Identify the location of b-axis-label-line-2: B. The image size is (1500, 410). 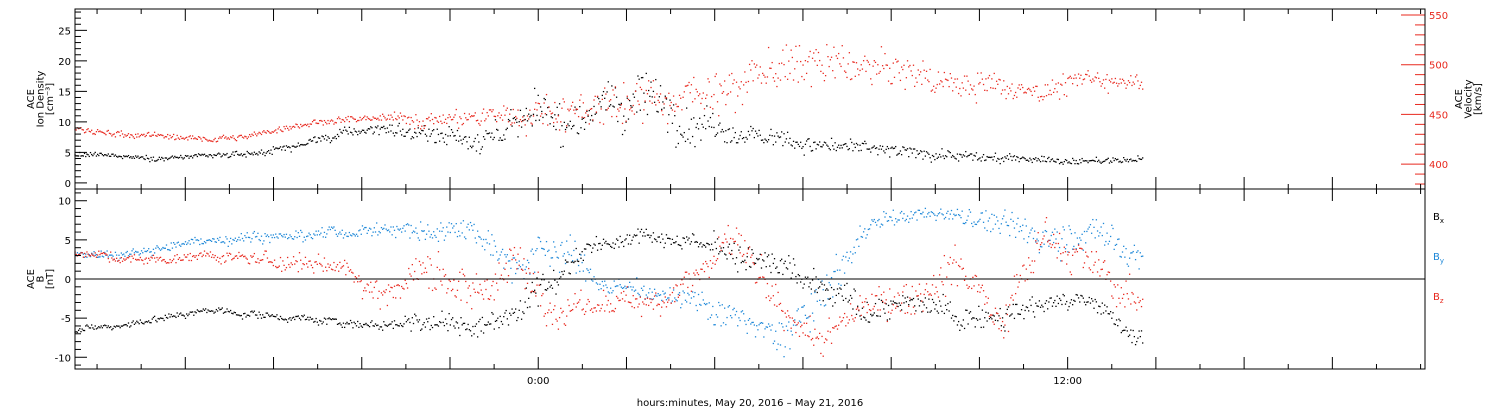
(41, 278).